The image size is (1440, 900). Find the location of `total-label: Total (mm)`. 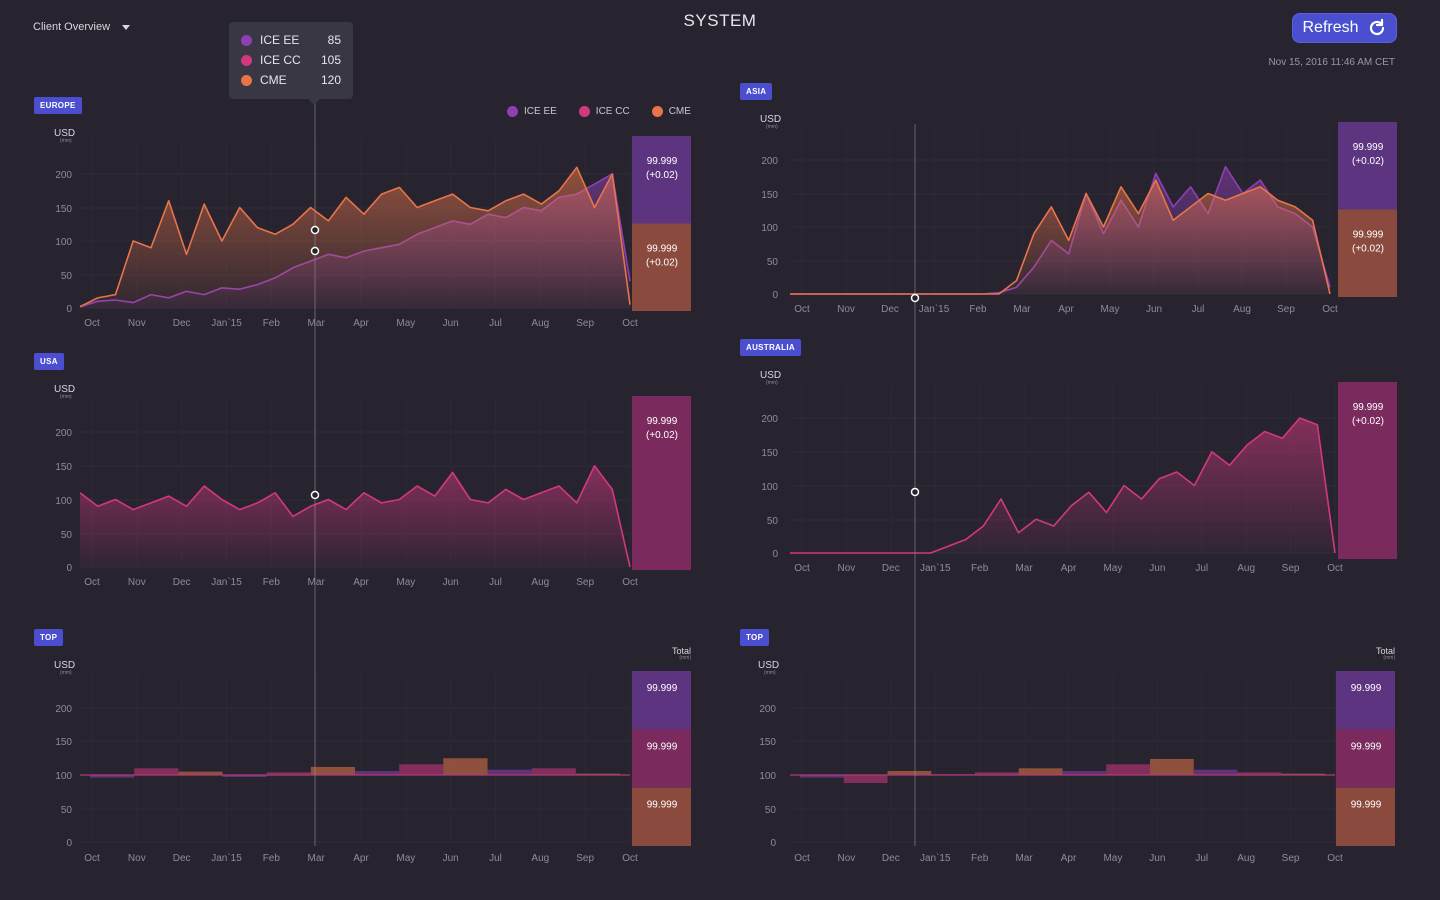

total-label: Total (mm) is located at coordinates (1385, 653).